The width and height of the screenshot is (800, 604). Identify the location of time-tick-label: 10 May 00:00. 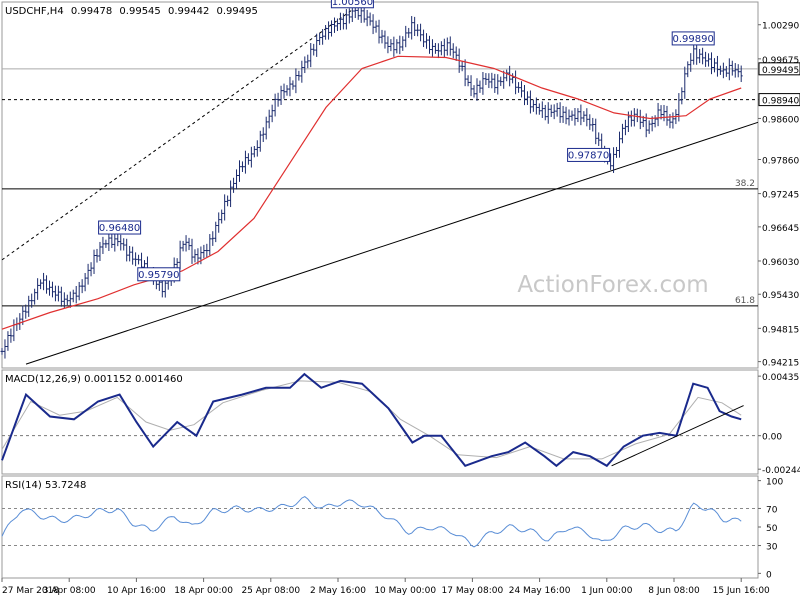
(405, 591).